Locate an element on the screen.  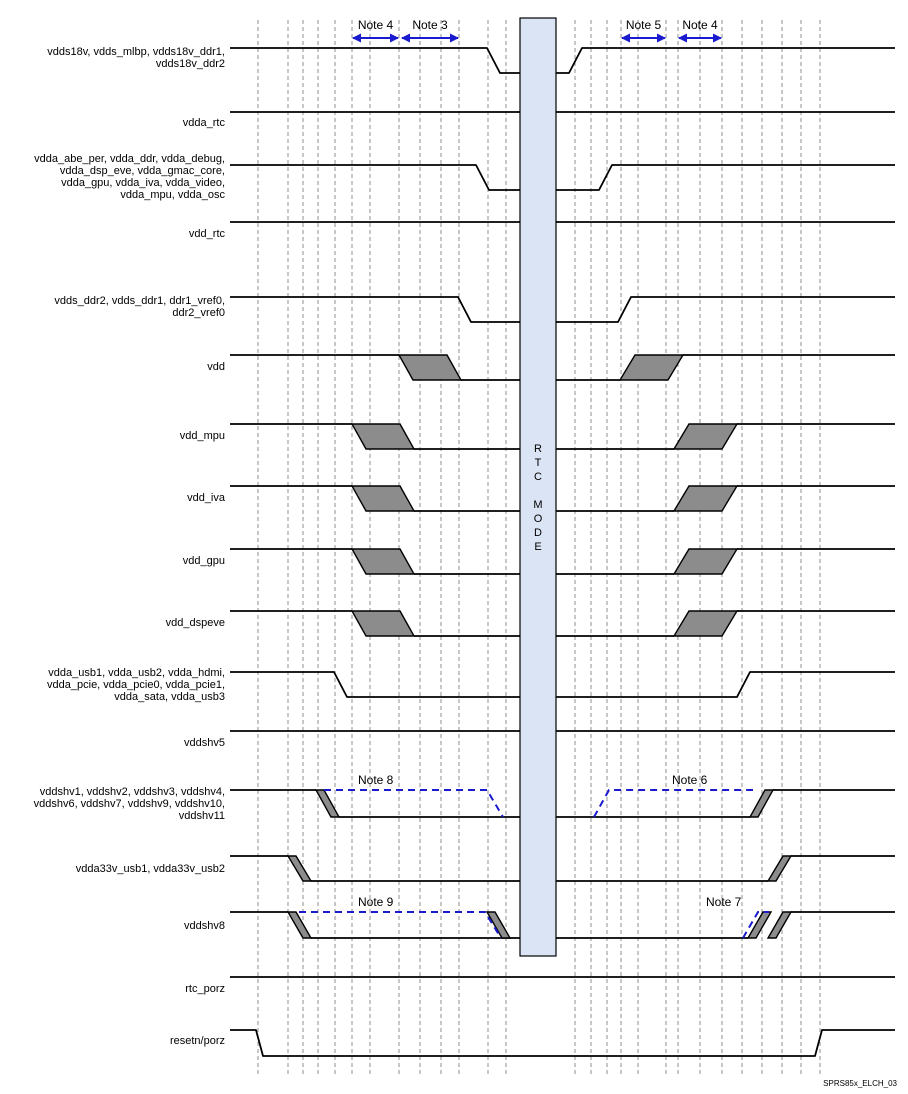
signal-row-vddshv8: vddshv8 Note 9 Note 7 is located at coordinates (539, 917).